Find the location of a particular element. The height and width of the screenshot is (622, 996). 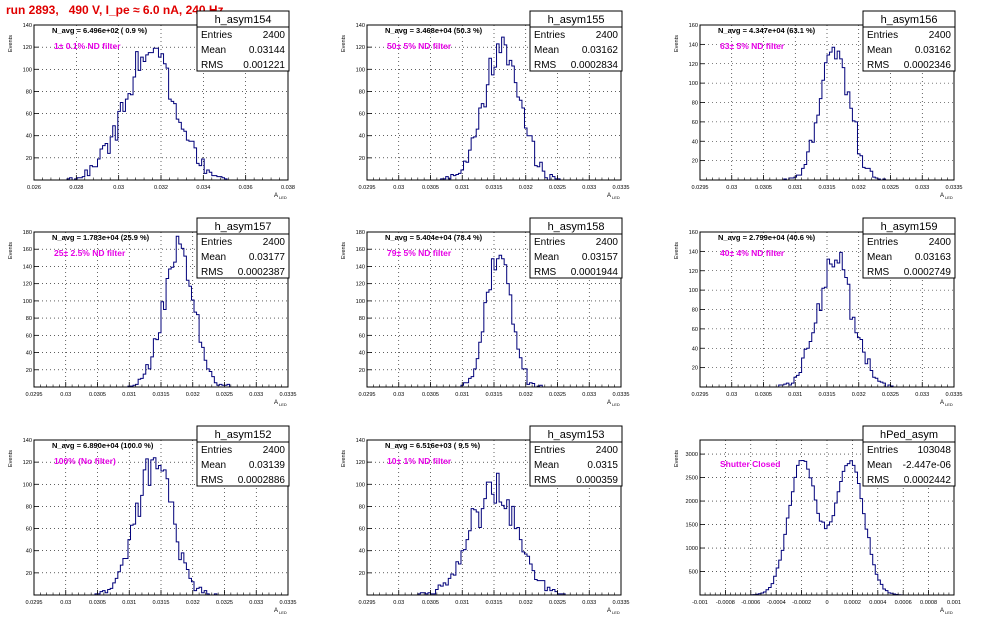

x-tick-label: 0.03 is located at coordinates (398, 603).